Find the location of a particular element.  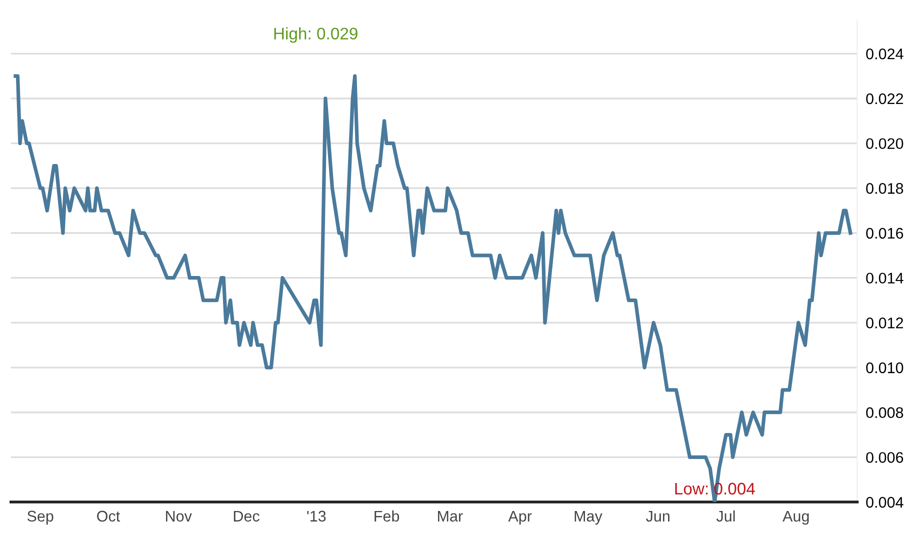

x-tick-label: Jun is located at coordinates (658, 516).